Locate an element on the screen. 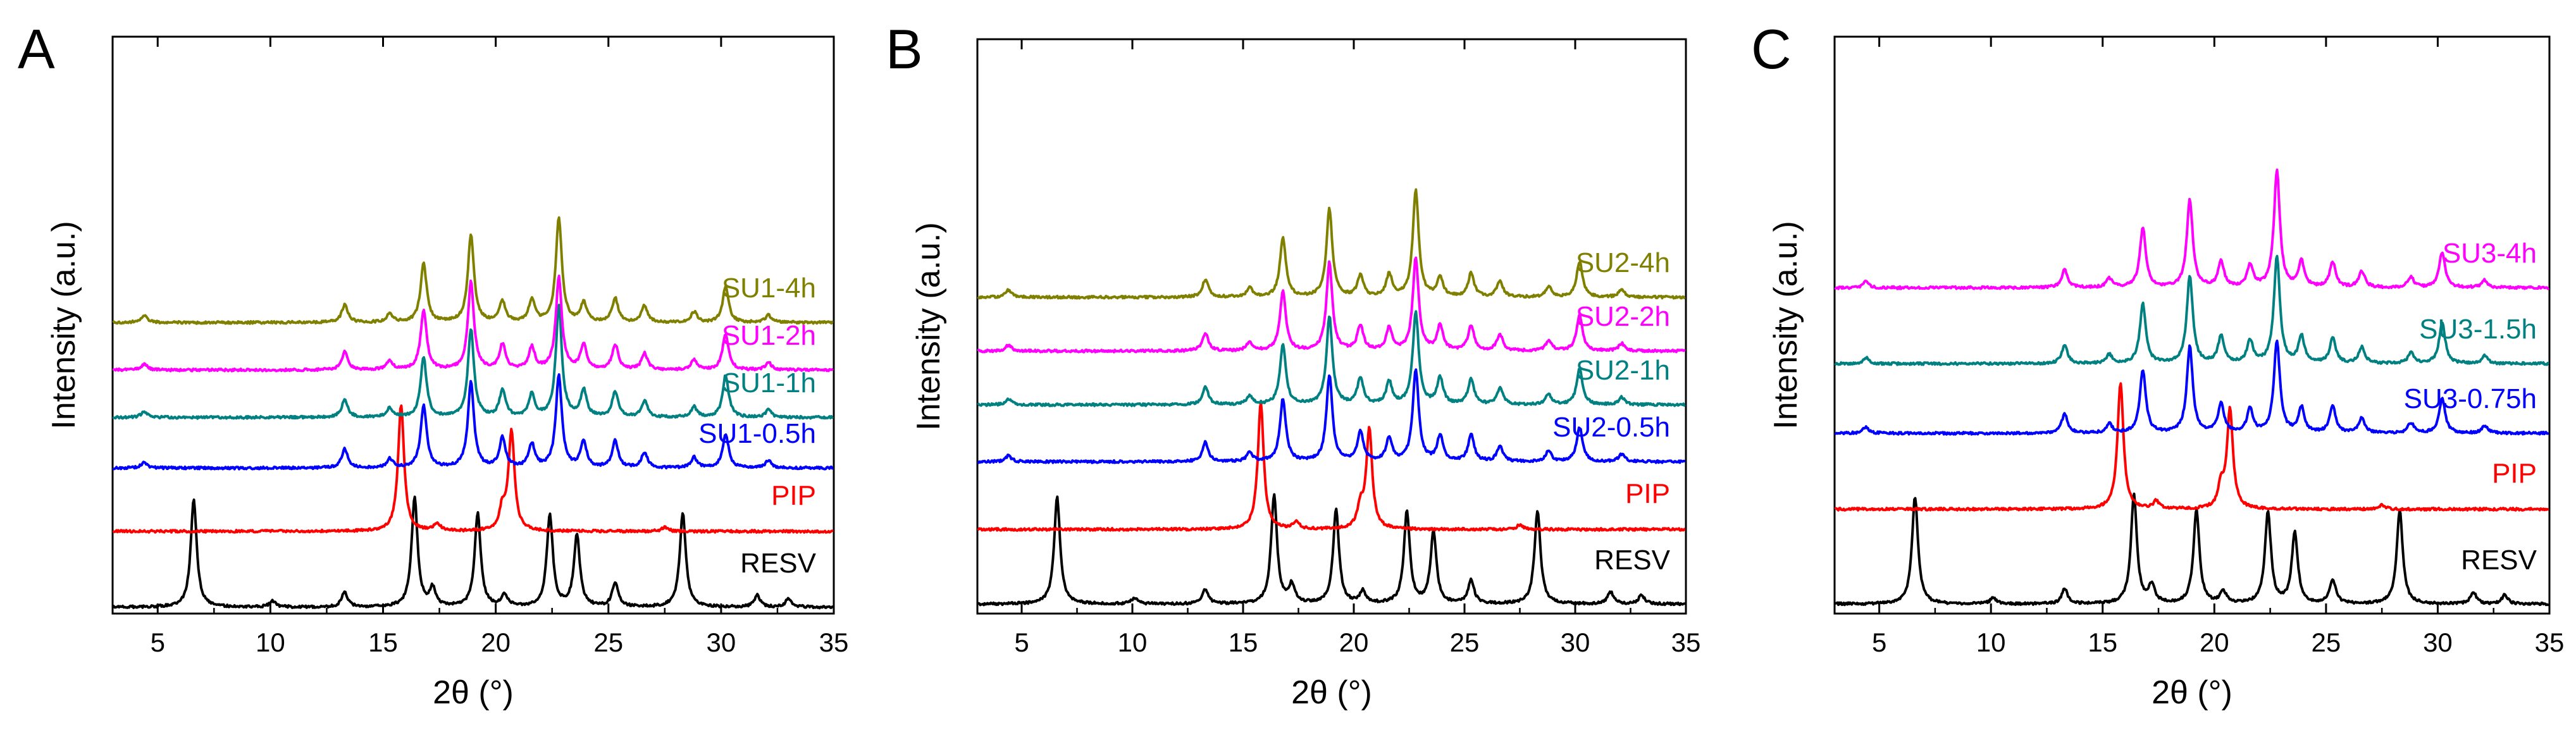  trace-su1-1h is located at coordinates (473, 362).